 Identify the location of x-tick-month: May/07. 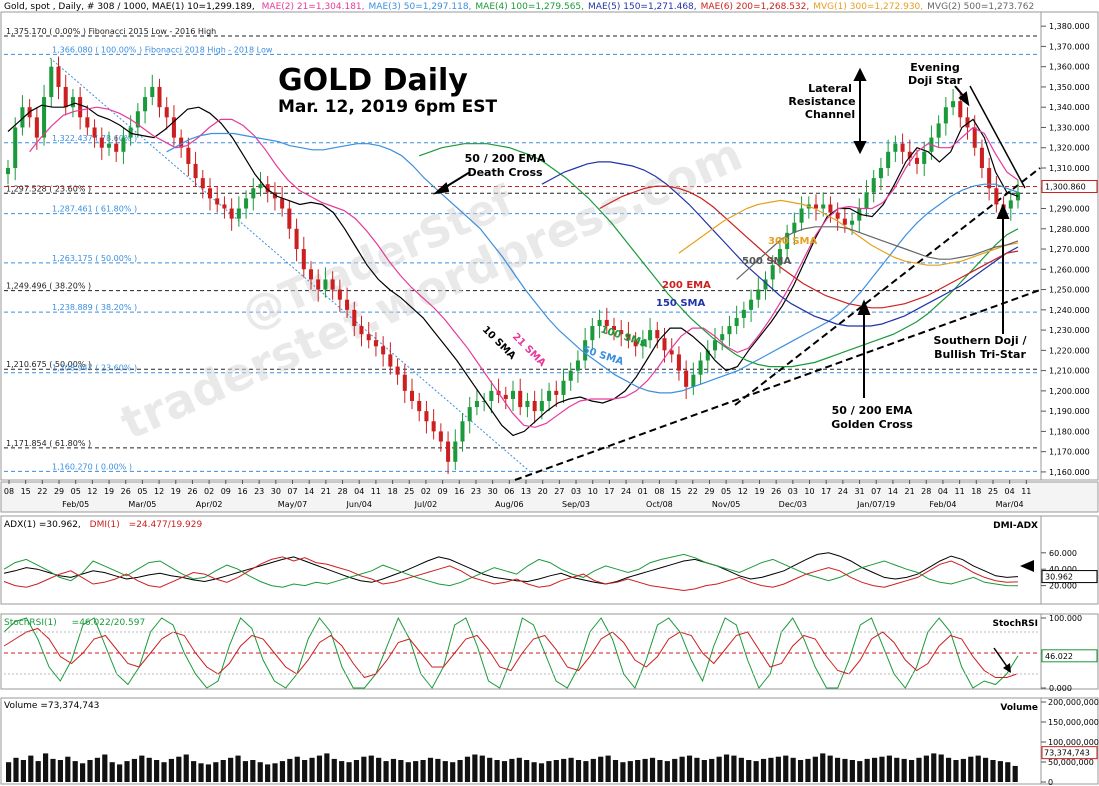
(292, 504).